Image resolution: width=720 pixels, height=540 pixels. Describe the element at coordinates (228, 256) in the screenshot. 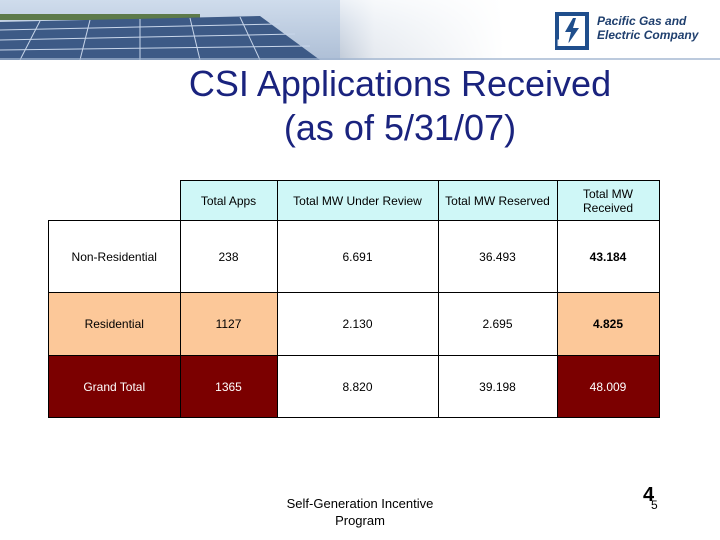

I see `cell-value: 238` at that location.